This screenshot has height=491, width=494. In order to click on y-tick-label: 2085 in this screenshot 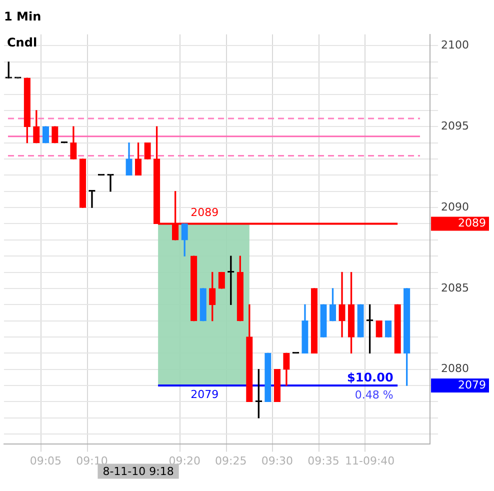, I will do `click(455, 287)`.